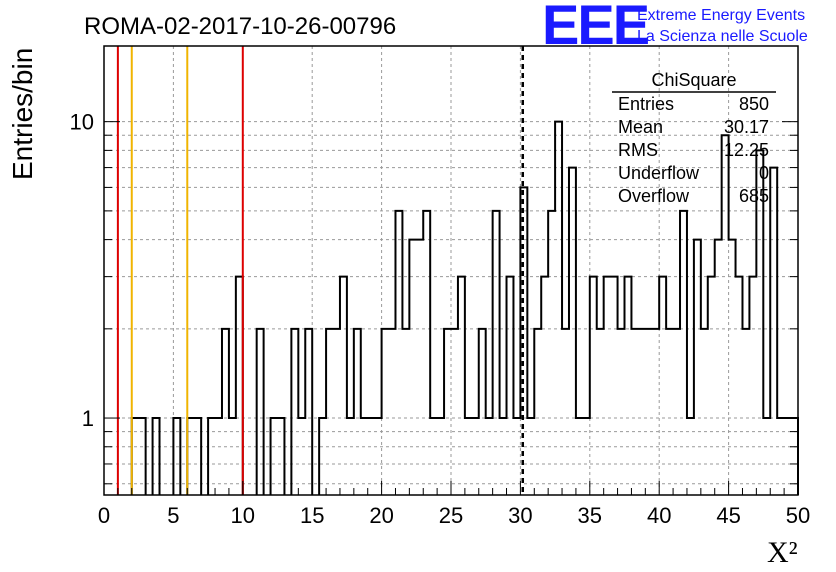 The image size is (836, 572). What do you see at coordinates (595, 28) in the screenshot?
I see `logo-mark: EEE` at bounding box center [595, 28].